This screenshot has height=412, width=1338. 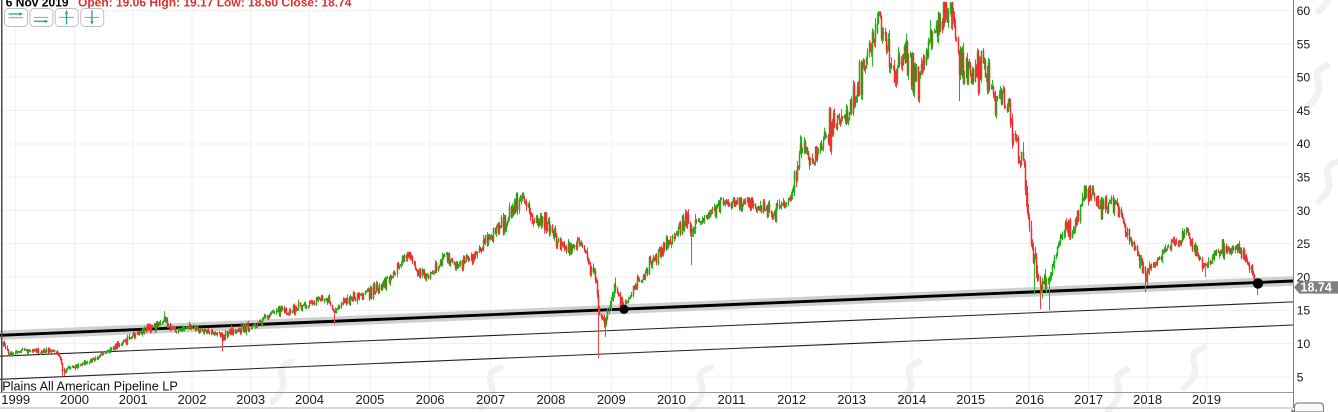 What do you see at coordinates (1300, 377) in the screenshot?
I see `svg-text: 5` at bounding box center [1300, 377].